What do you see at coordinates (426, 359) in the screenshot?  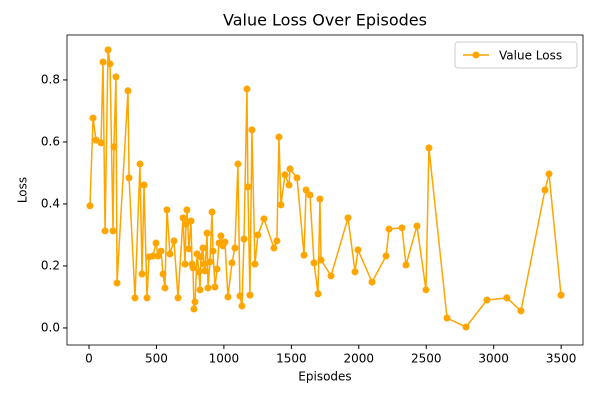 I see `x-tick-label: 2500` at bounding box center [426, 359].